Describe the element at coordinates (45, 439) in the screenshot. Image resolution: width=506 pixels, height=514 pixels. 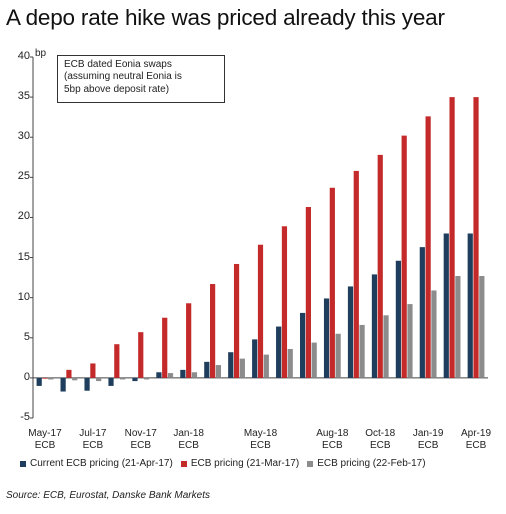
I see `x-tick-label: May-17 ECB` at that location.